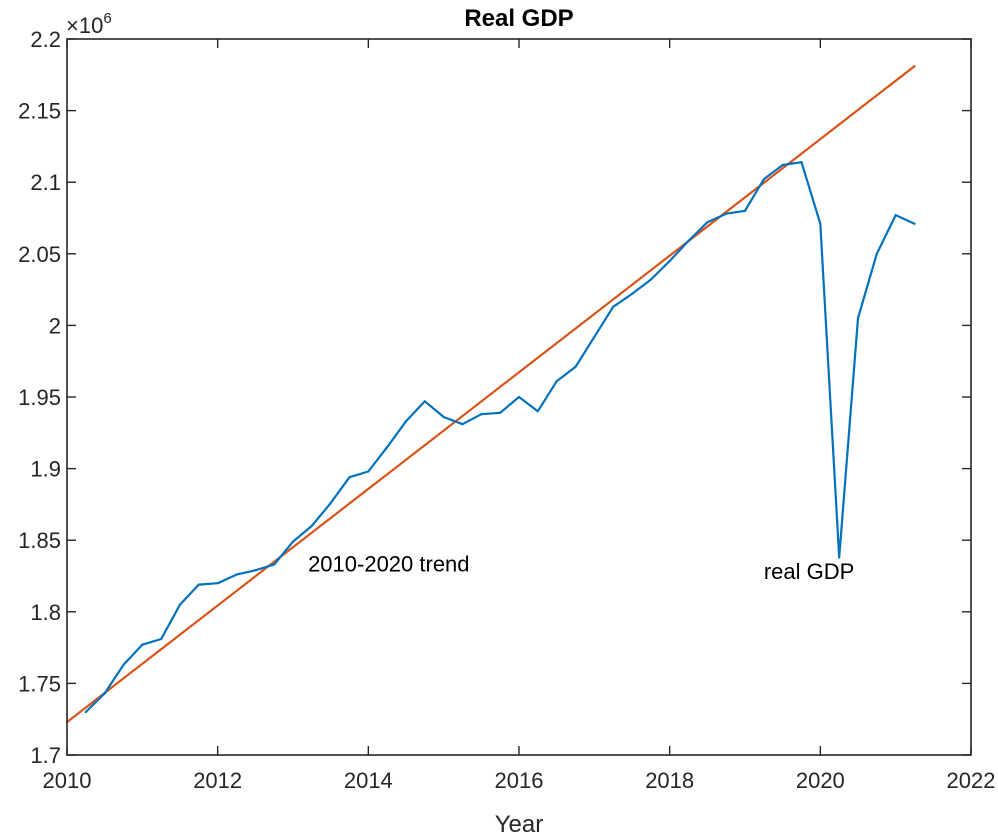 This screenshot has width=998, height=837. Describe the element at coordinates (388, 564) in the screenshot. I see `annotation-label: 2010-2020 trend` at that location.